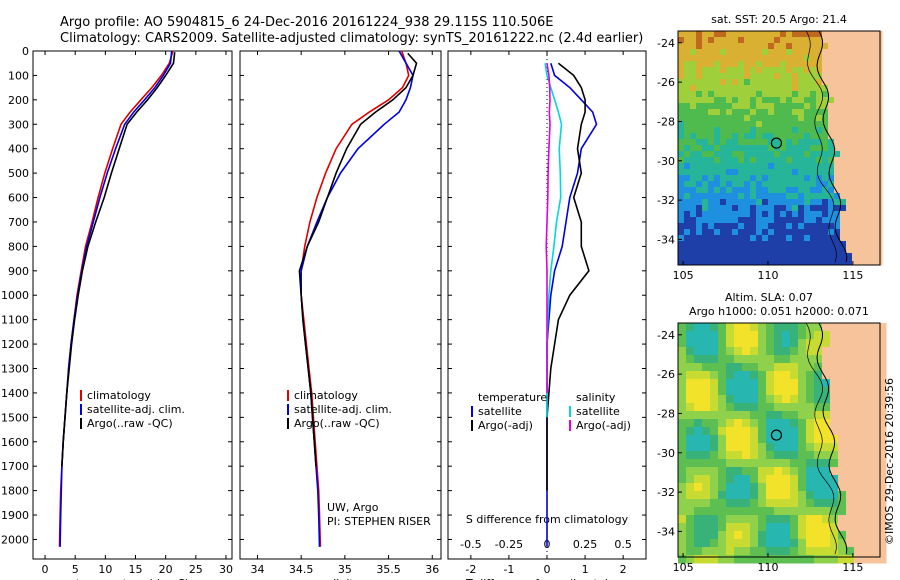  What do you see at coordinates (623, 569) in the screenshot?
I see `x-tick-label: 2` at bounding box center [623, 569].